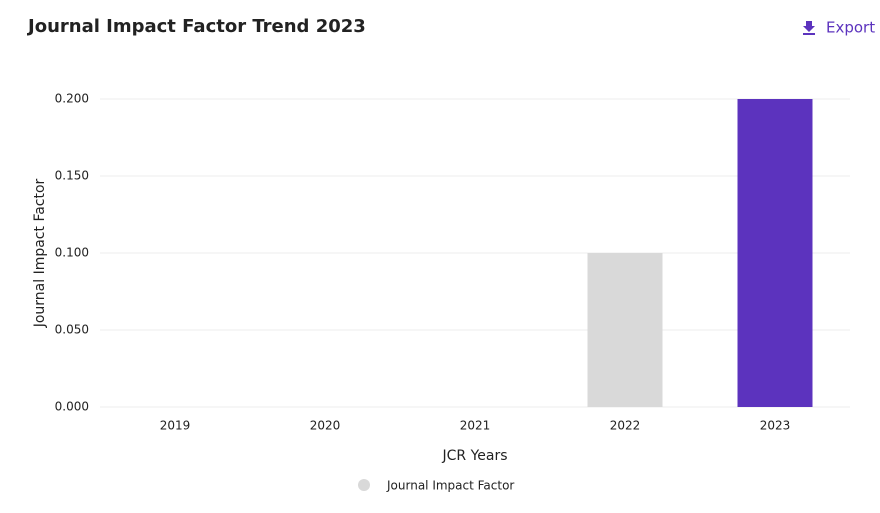 This screenshot has width=880, height=513. What do you see at coordinates (72, 407) in the screenshot?
I see `y-tick-label: 0.000` at bounding box center [72, 407].